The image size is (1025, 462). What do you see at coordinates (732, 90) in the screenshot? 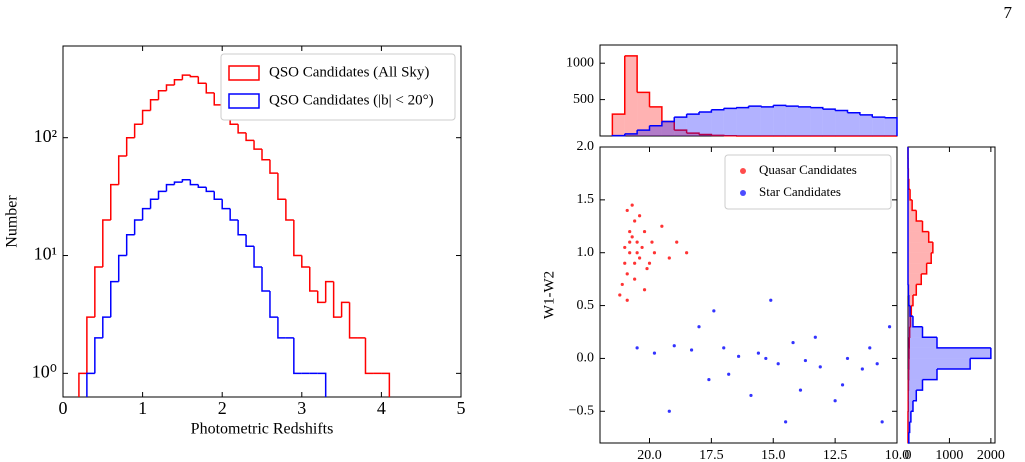
I see `chart: 500 1000` at bounding box center [732, 90].